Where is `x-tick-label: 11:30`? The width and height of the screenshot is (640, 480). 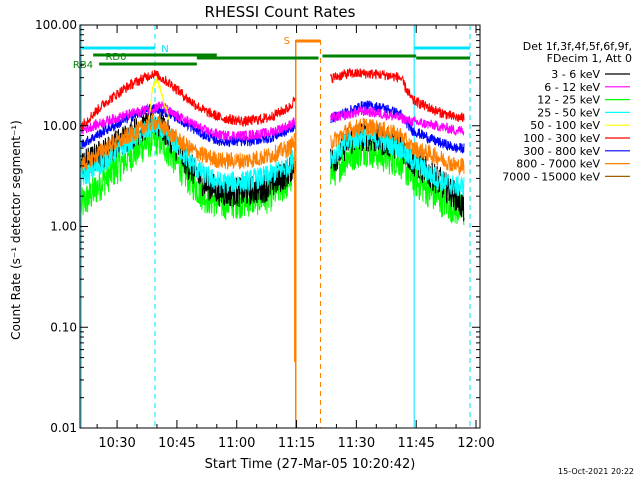
x-tick-label: 11:30 is located at coordinates (356, 443).